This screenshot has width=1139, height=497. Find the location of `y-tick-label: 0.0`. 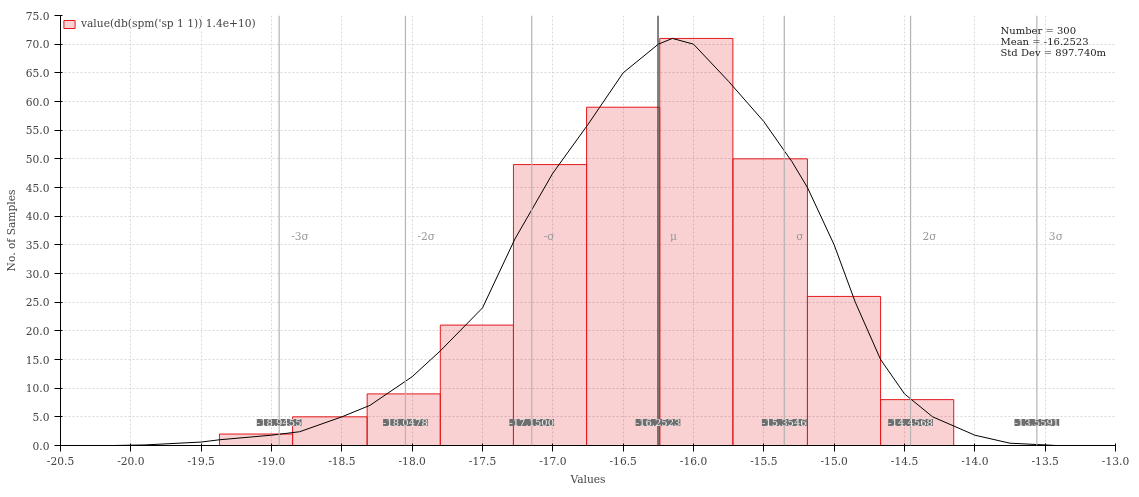

y-tick-label: 0.0 is located at coordinates (41, 446).